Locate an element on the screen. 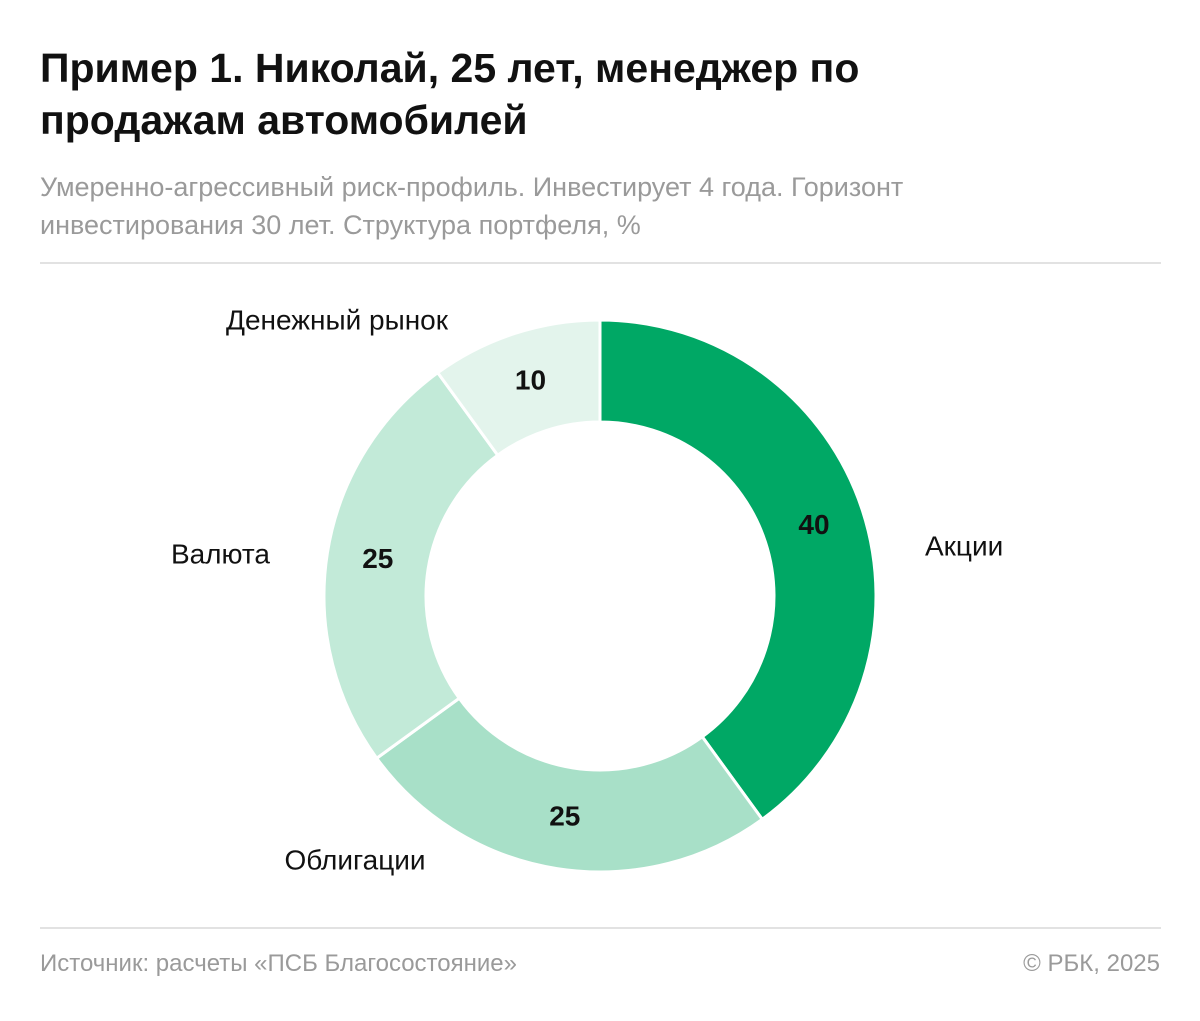 This screenshot has width=1200, height=1021. category-label: Валюта is located at coordinates (220, 553).